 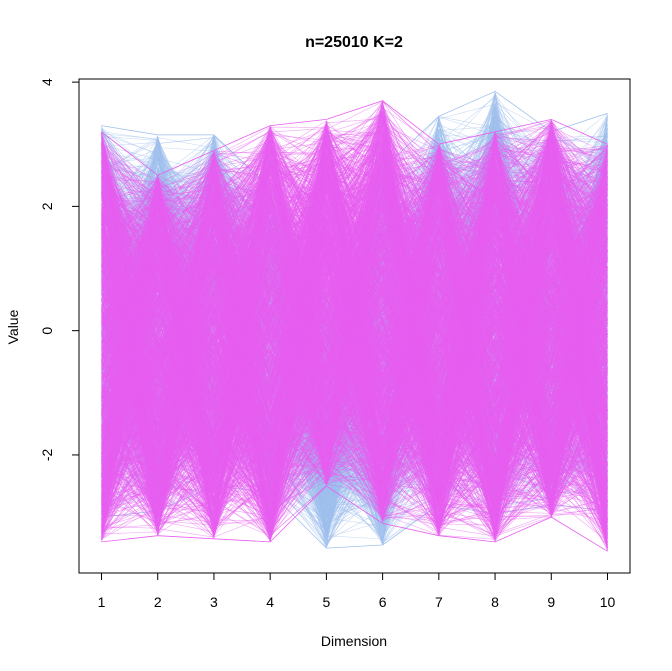 What do you see at coordinates (102, 602) in the screenshot?
I see `x-tick-label: 1` at bounding box center [102, 602].